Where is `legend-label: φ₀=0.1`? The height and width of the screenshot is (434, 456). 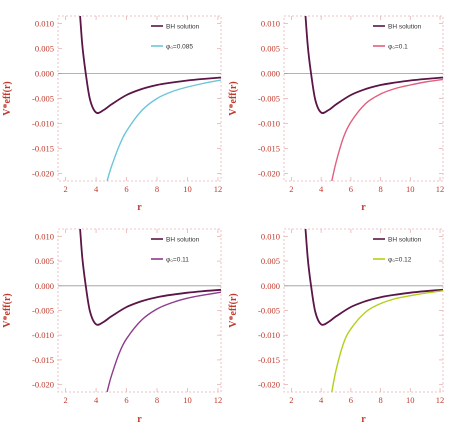
legend-label: φ₀=0.1 is located at coordinates (398, 47).